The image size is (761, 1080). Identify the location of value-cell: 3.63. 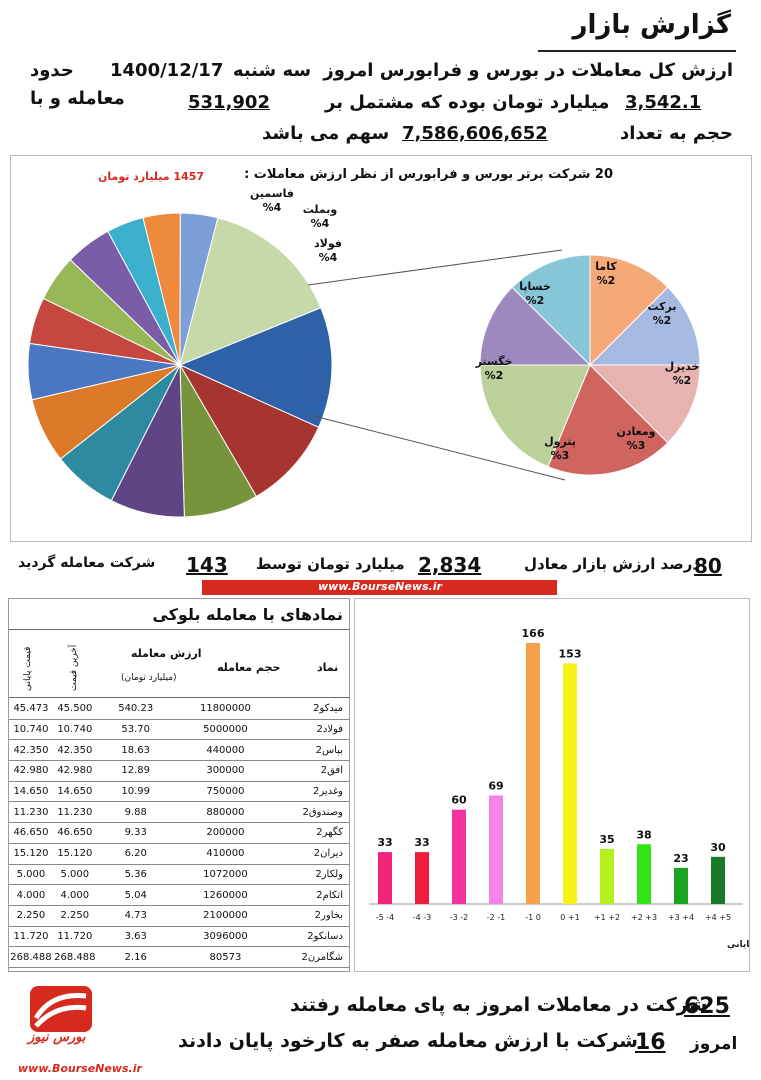
(135, 937).